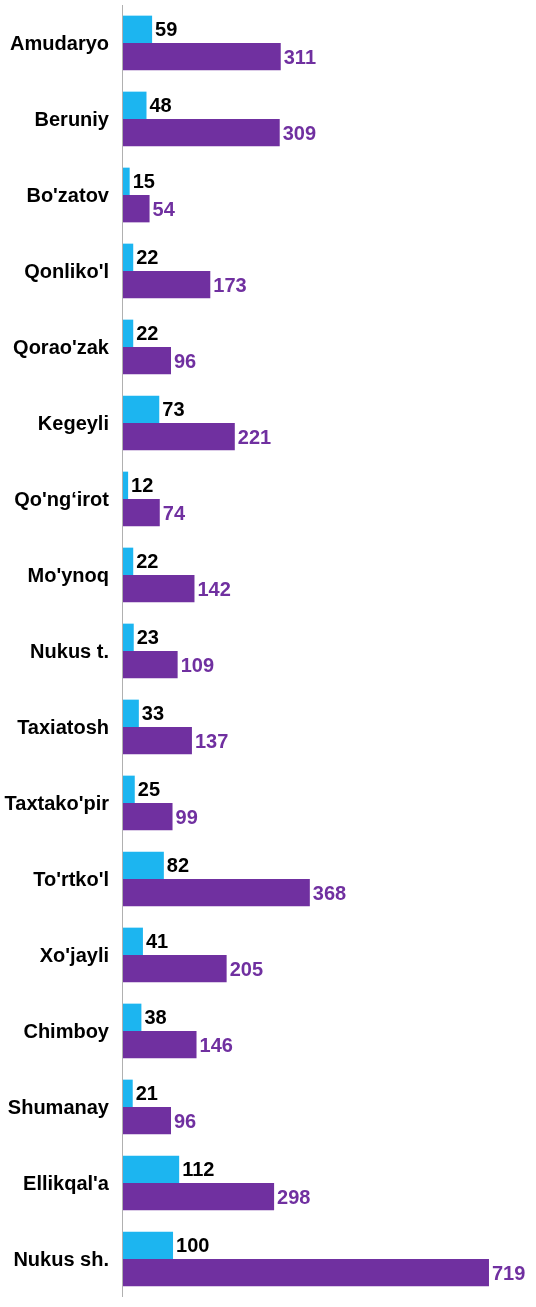 This screenshot has width=536, height=1307. What do you see at coordinates (147, 637) in the screenshot?
I see `data-label: 23` at bounding box center [147, 637].